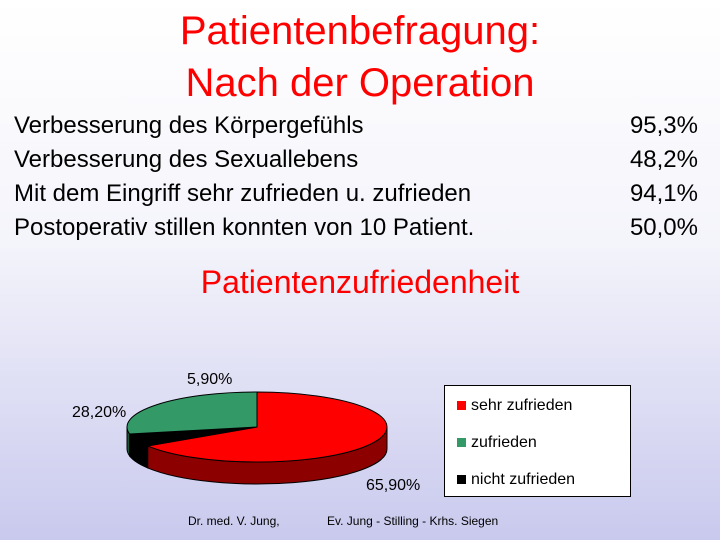 The height and width of the screenshot is (540, 720). Describe the element at coordinates (413, 521) in the screenshot. I see `footer-institution: Ev. Jung - Stilling - Krhs. Siegen` at that location.